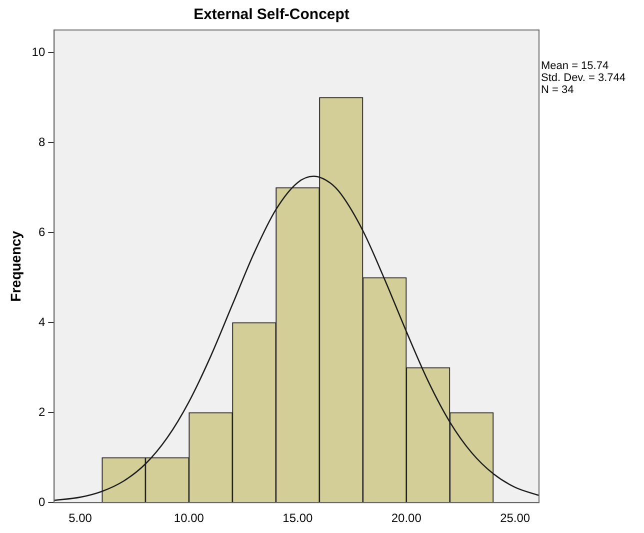  What do you see at coordinates (515, 518) in the screenshot?
I see `x-tick-label: 25.00` at bounding box center [515, 518].